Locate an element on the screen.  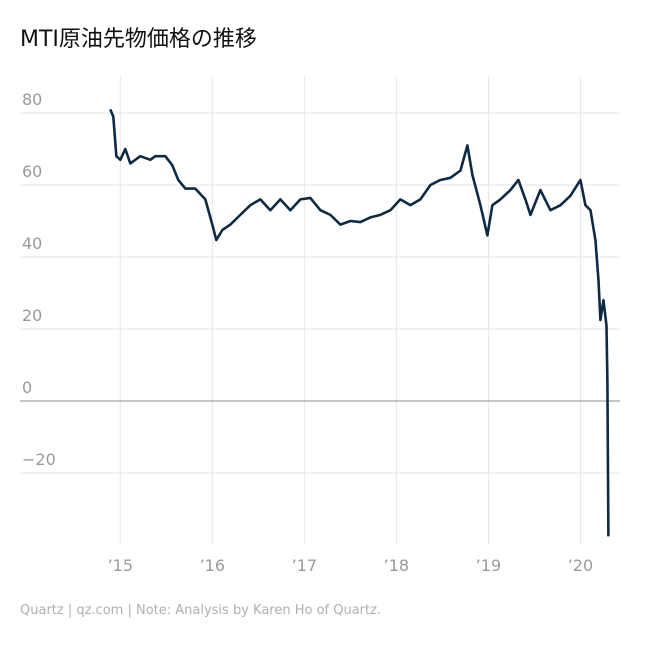
x-tick-label: ’16 is located at coordinates (212, 565).